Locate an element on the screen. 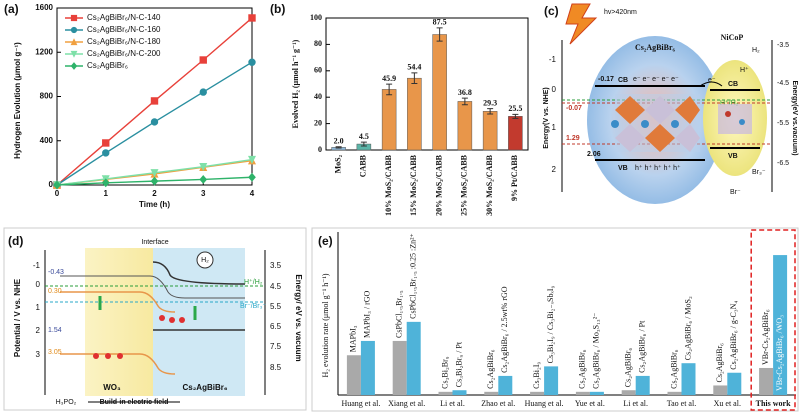  y-axis-label: H₂ evolution rate (μmol g⁻¹ h⁻¹) is located at coordinates (325, 325).